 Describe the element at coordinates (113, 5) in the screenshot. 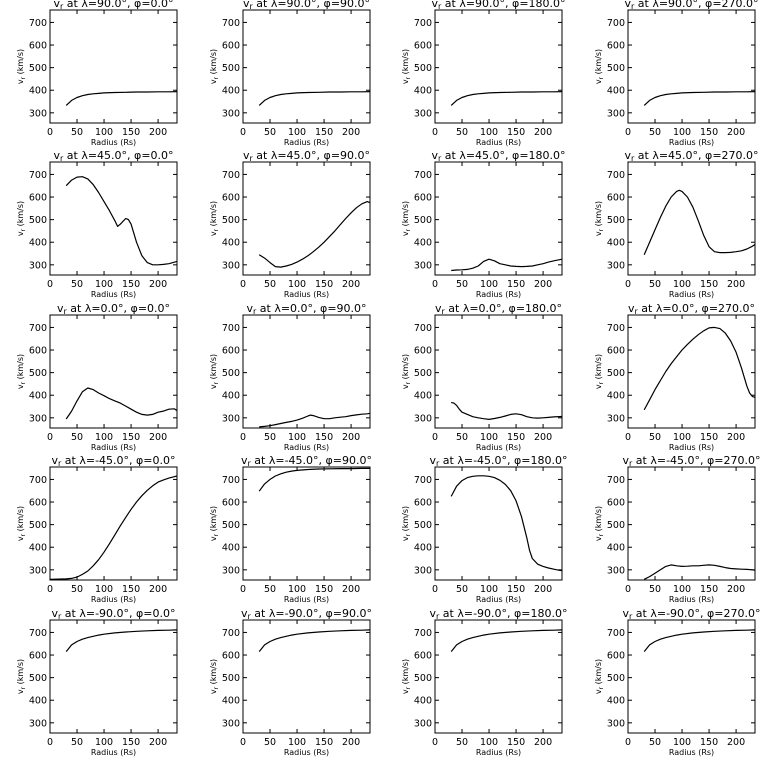

I see `panel-title: vr at λ=90.0°, φ=0.0°` at that location.